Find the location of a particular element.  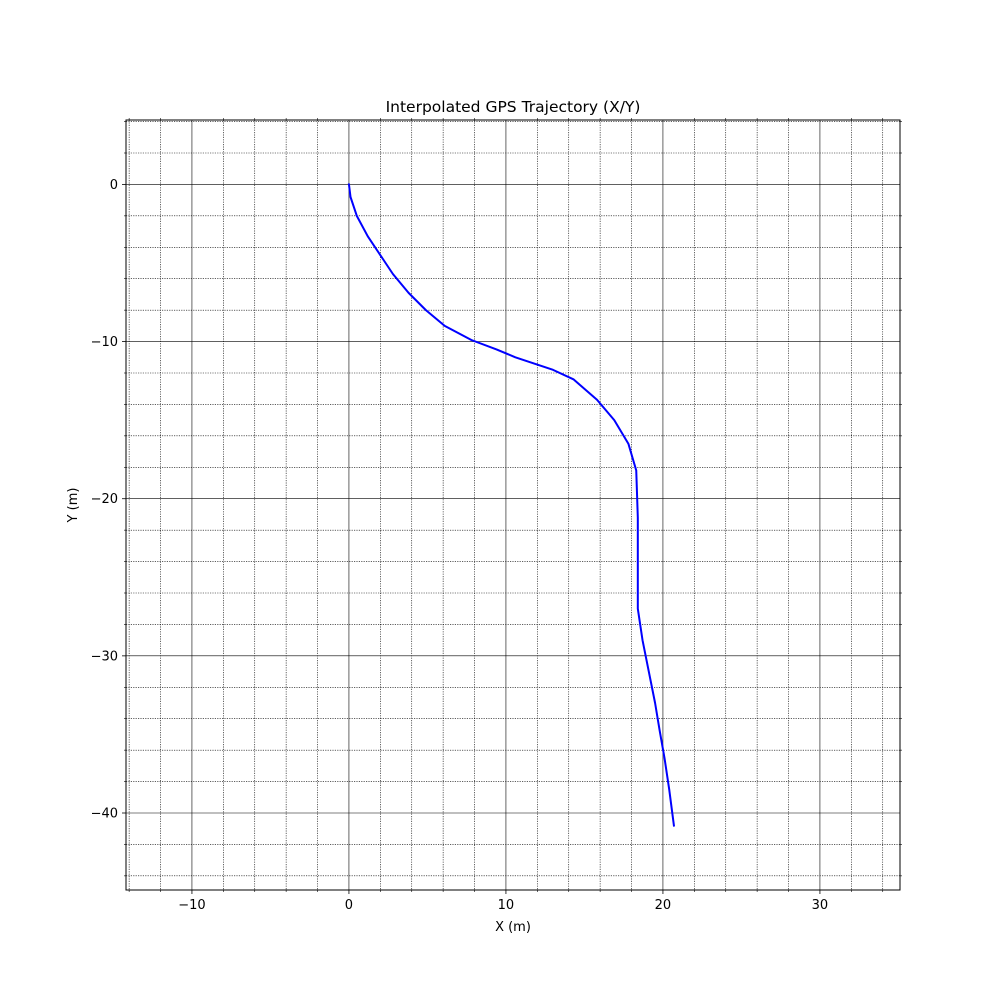

x-axis-label: X (m) is located at coordinates (513, 927).